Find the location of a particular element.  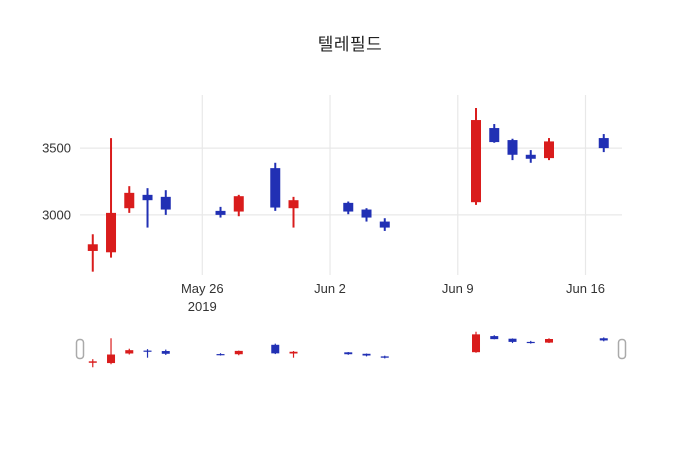

x-tick-sublabel: 2019 is located at coordinates (202, 306).